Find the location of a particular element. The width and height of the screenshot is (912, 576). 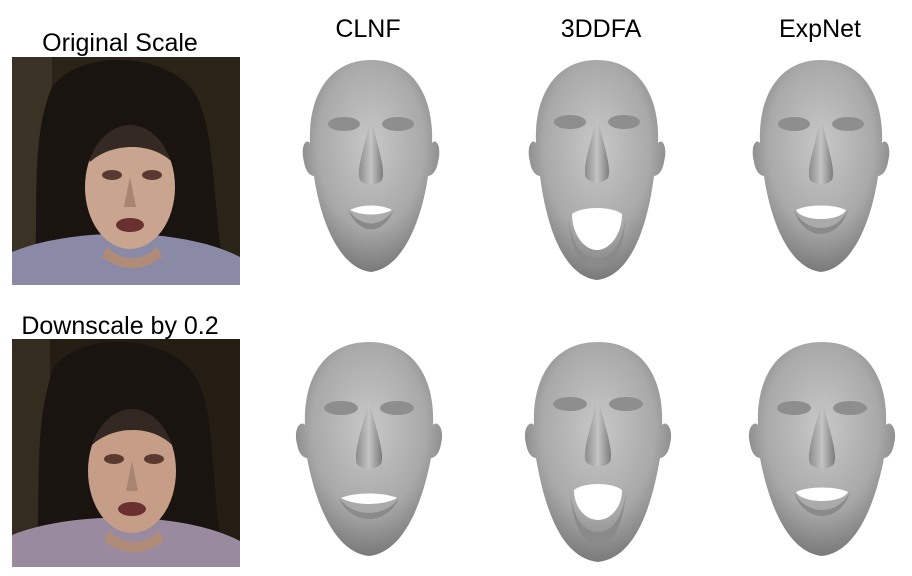

face-render-expnet-downscaled is located at coordinates (819, 452).